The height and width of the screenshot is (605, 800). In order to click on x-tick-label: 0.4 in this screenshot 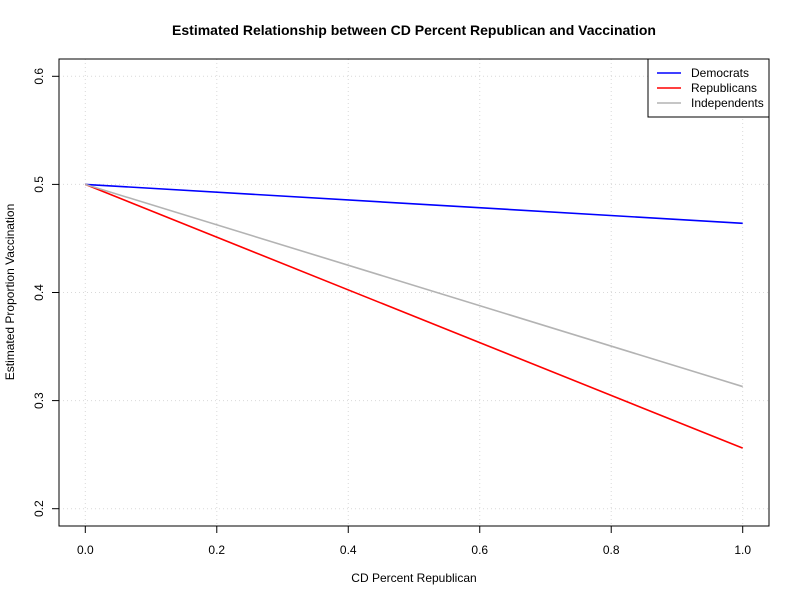, I will do `click(348, 550)`.